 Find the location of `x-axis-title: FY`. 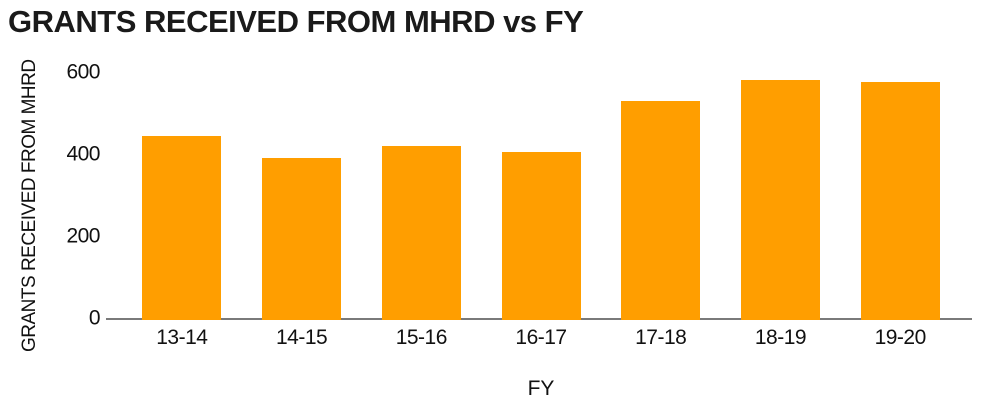

x-axis-title: FY is located at coordinates (541, 388).